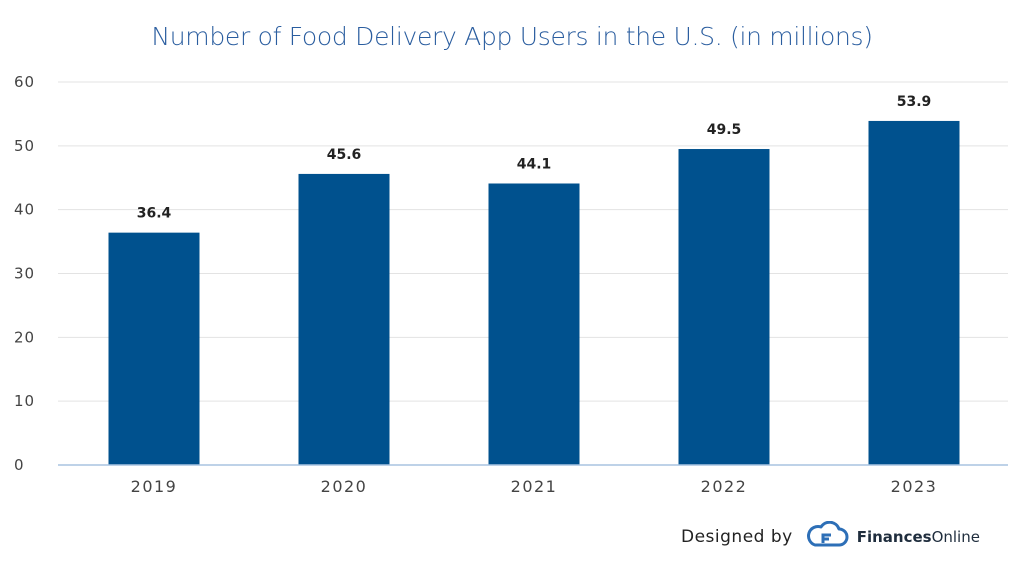 This screenshot has width=1024, height=572. Describe the element at coordinates (914, 102) in the screenshot. I see `data-label: 53.9` at that location.